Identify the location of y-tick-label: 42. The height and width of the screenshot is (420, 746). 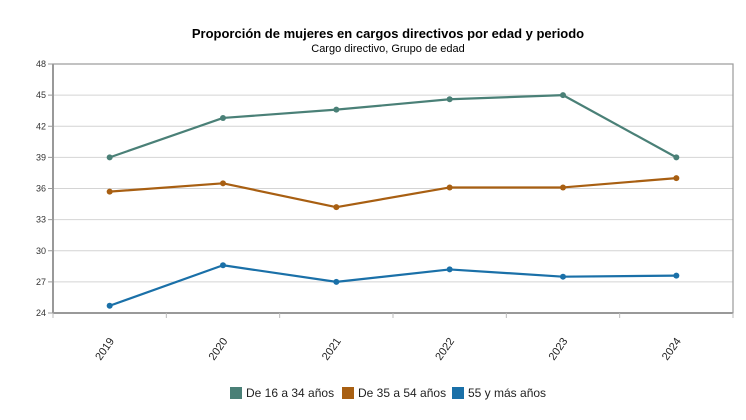
(41, 126).